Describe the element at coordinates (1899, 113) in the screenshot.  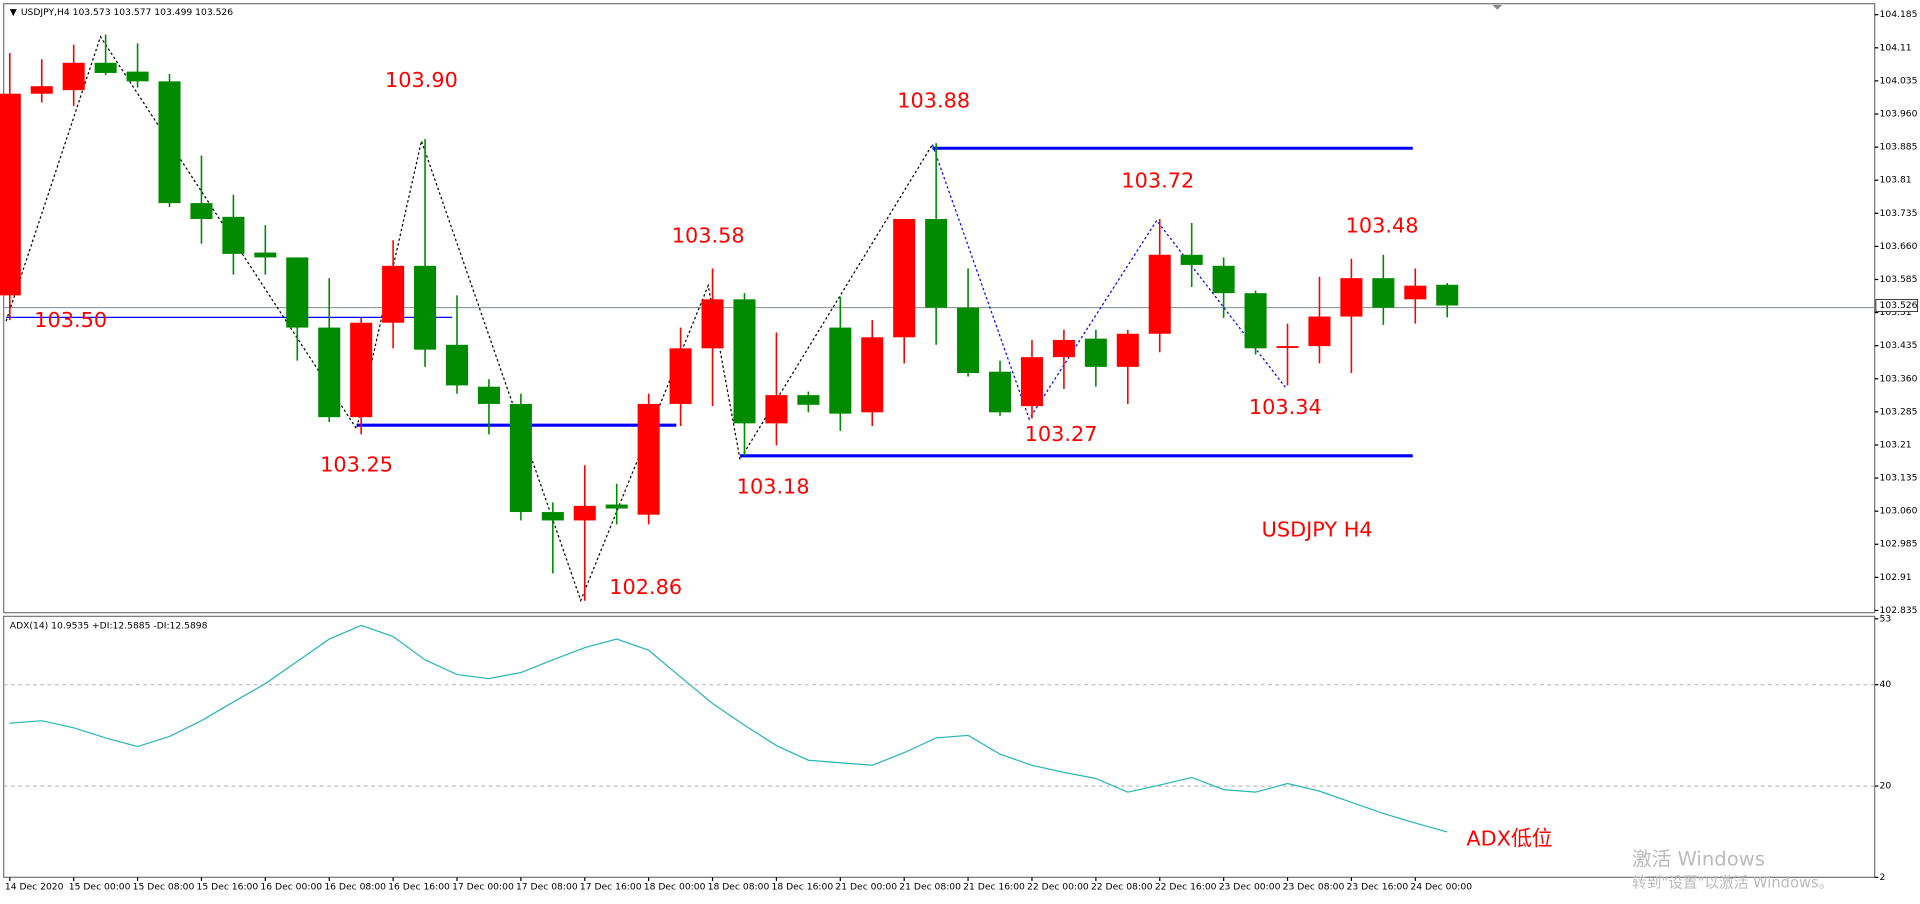
I see `y-tick-label: 103.960` at that location.